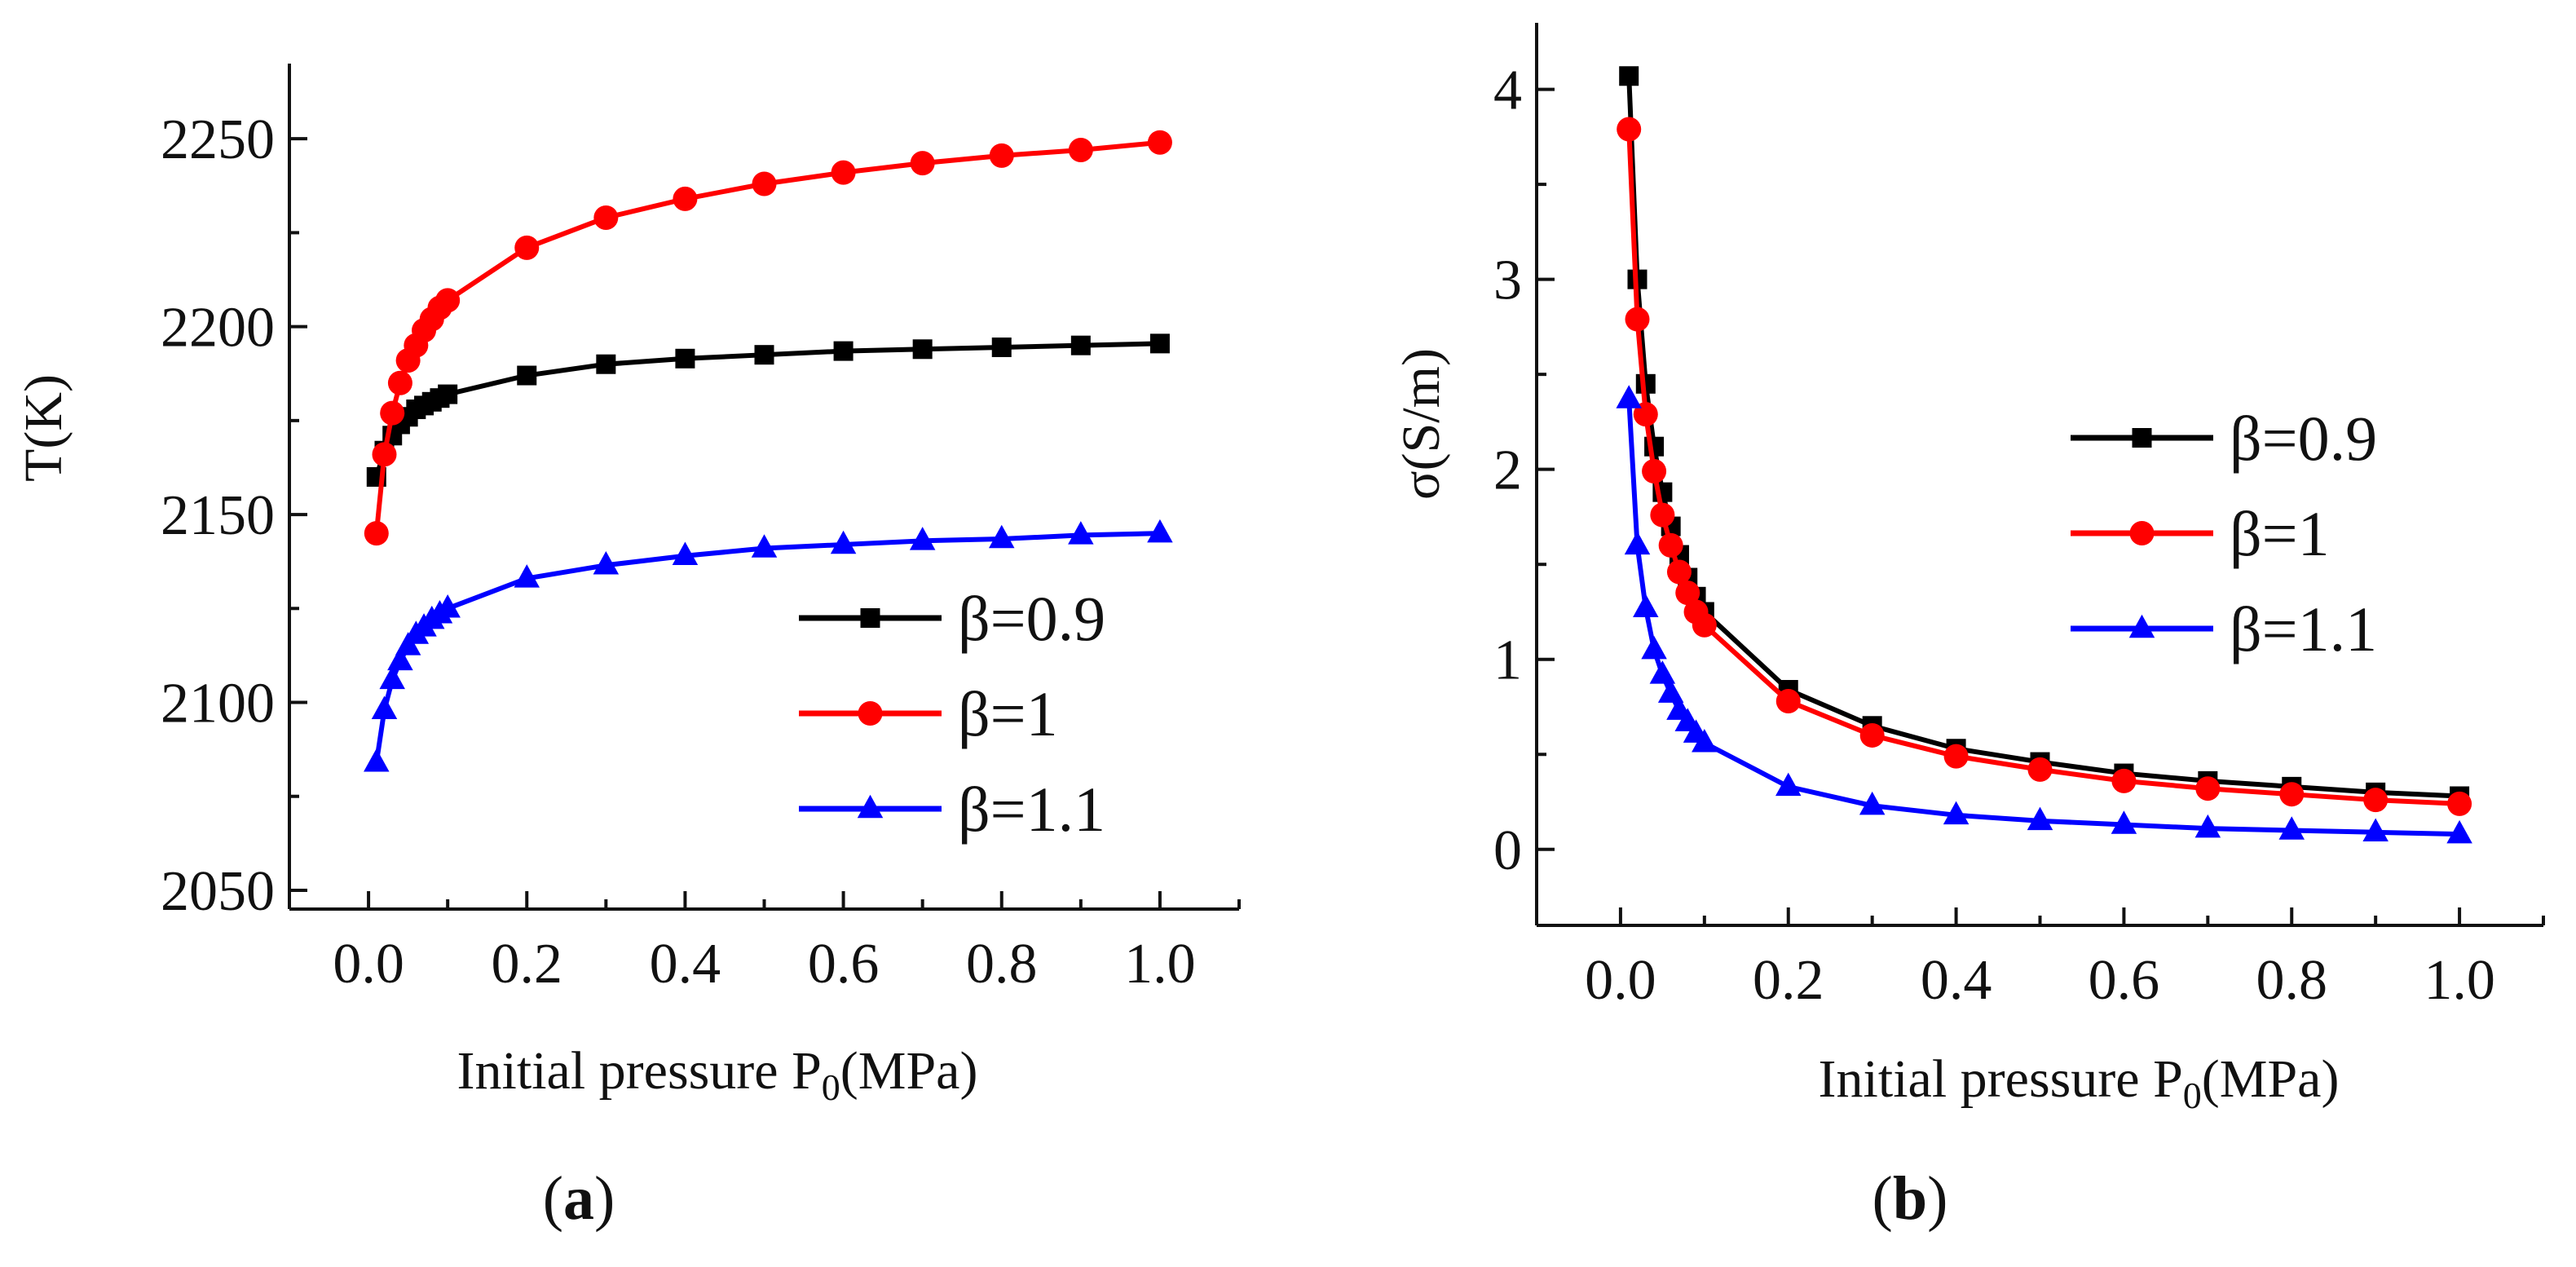 The height and width of the screenshot is (1267, 2576). Describe the element at coordinates (2303, 438) in the screenshot. I see `legend-label: β=0.9` at that location.